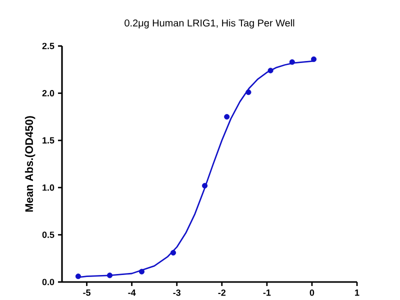 The image size is (400, 300). I want to click on y-tick-label: 1.5, so click(48, 140).